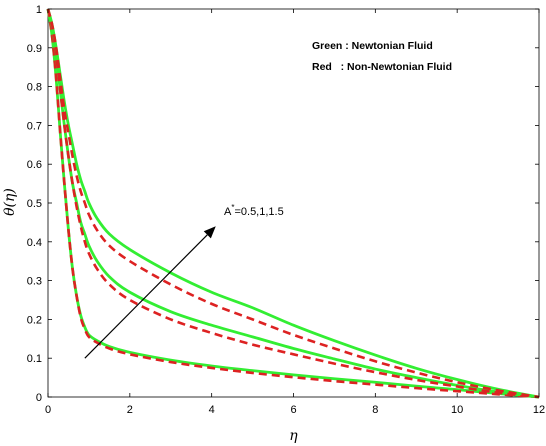  I want to click on parameter-annotation: A*=0.5,1,1.5, so click(254, 210).